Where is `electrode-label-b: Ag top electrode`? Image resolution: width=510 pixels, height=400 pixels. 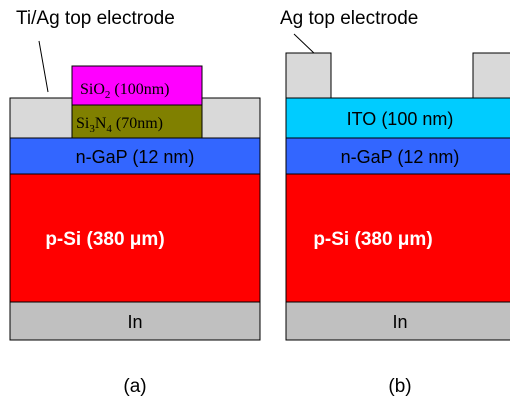
electrode-label-b: Ag top electrode is located at coordinates (349, 18).